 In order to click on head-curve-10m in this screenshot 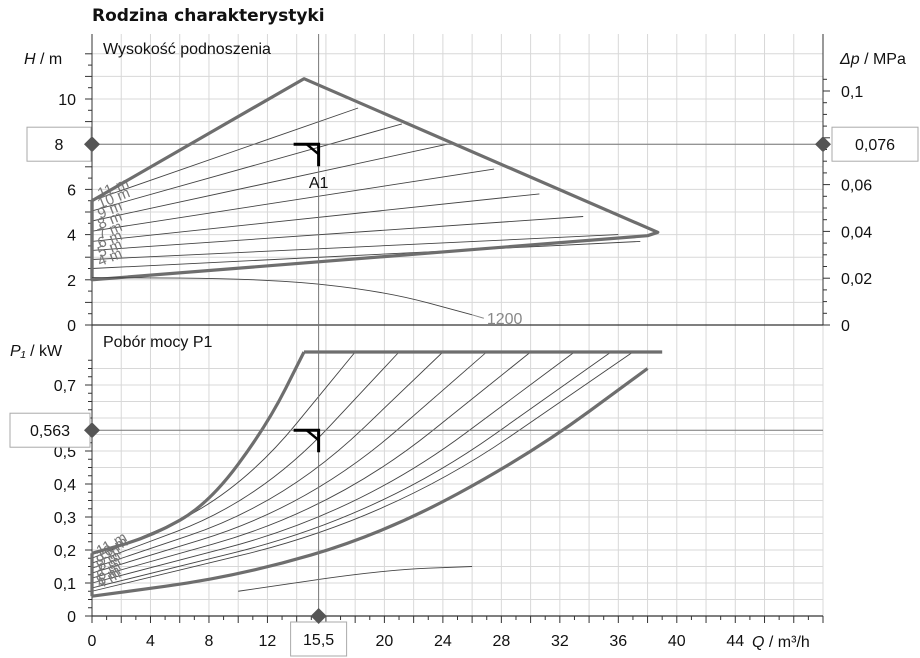, I will do `click(247, 167)`.